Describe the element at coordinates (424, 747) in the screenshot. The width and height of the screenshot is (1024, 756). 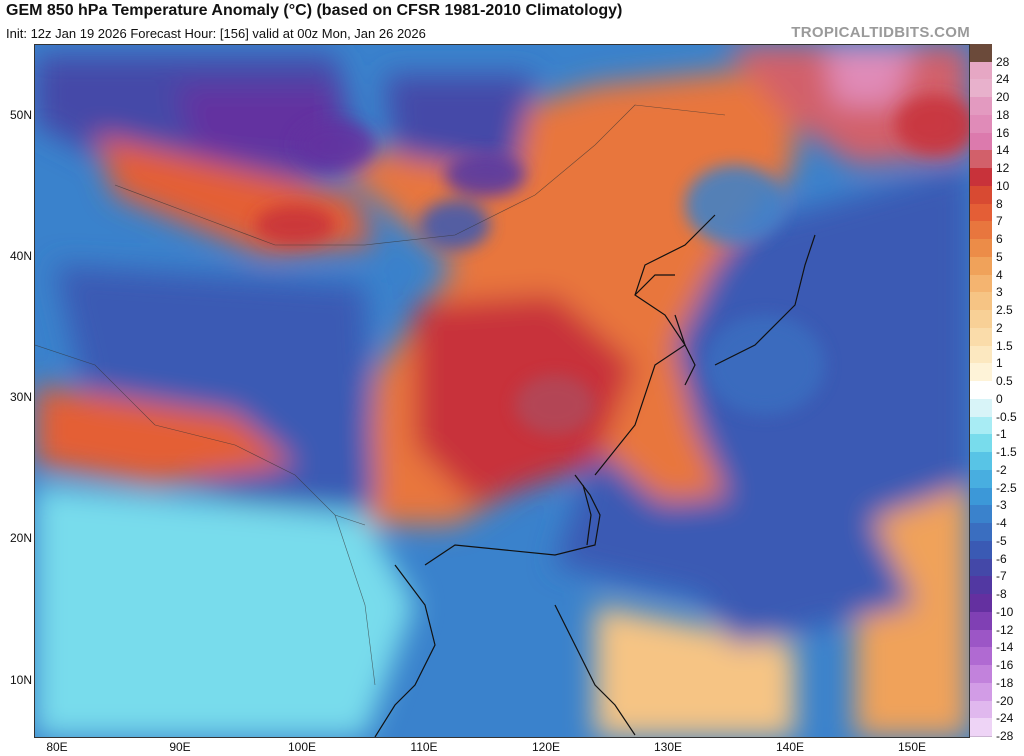
I see `lon-label: 110E` at that location.